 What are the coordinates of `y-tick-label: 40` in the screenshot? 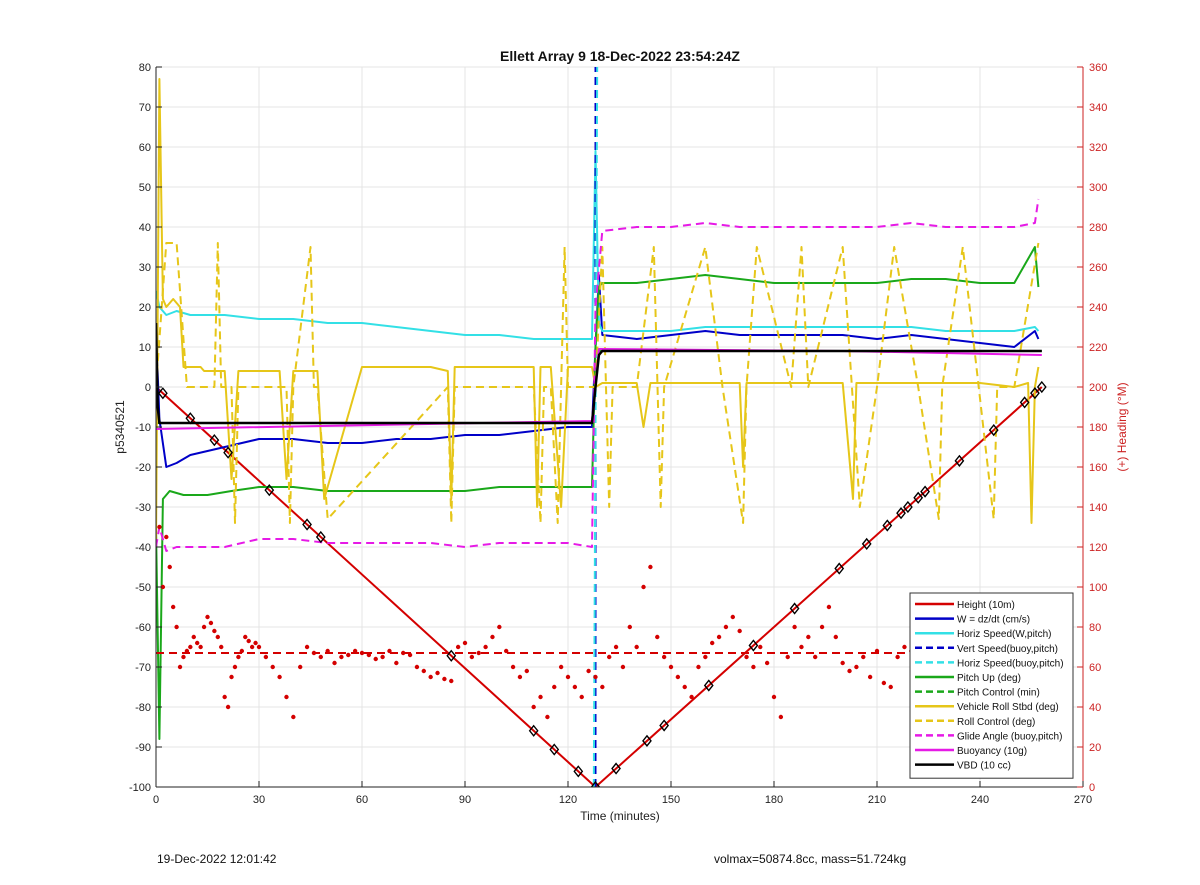 It's located at (145, 228).